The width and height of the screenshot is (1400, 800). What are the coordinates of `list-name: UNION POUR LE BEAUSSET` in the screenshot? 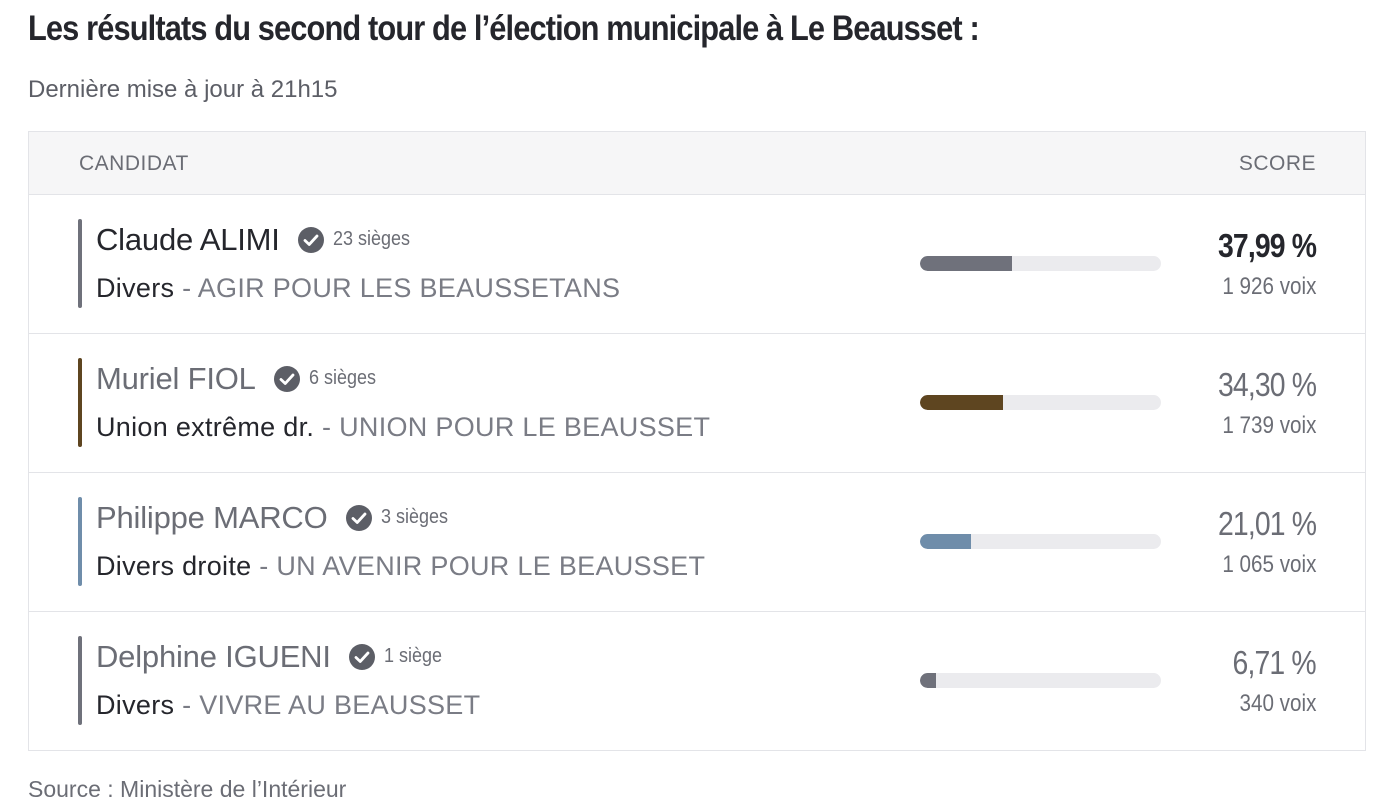 It's located at (525, 427).